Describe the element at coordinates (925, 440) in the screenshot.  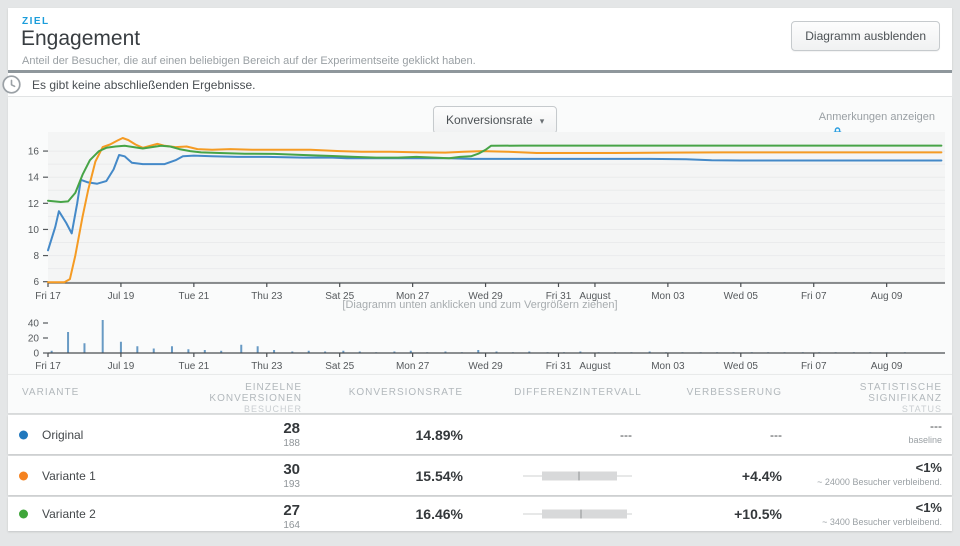
I see `significance-note: baseline` at that location.